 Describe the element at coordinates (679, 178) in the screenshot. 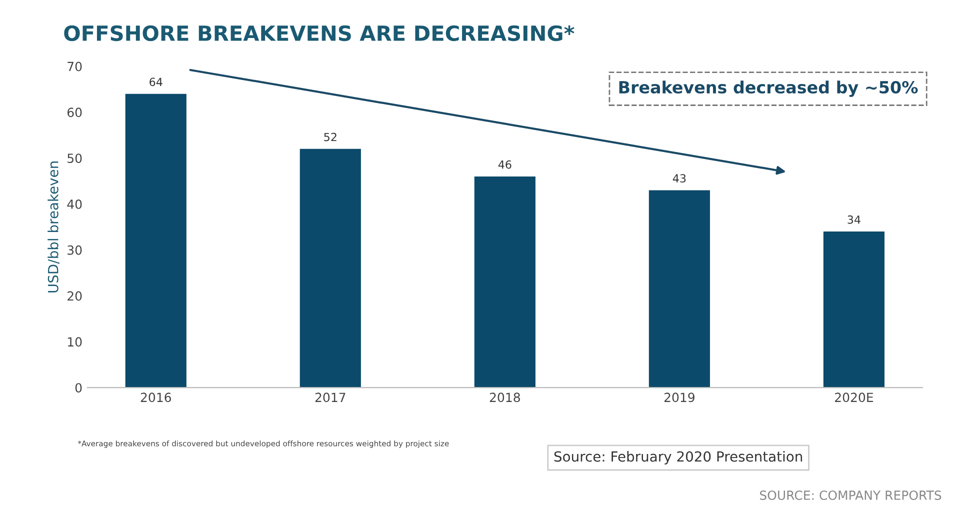

I see `data-label: 43` at that location.